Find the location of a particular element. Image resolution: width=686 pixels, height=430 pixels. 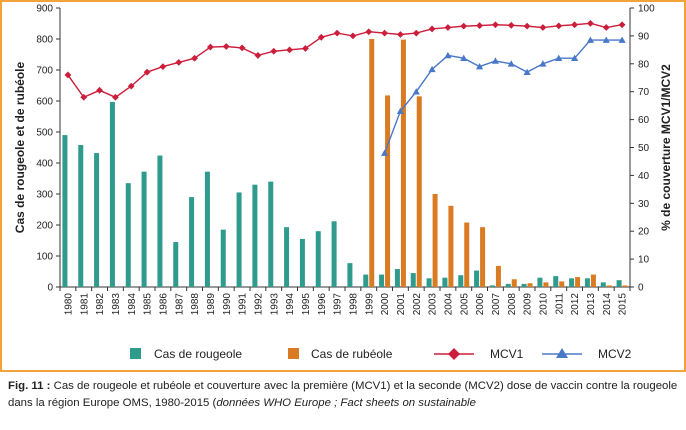

y-tick-label-left: 600 is located at coordinates (44, 102).